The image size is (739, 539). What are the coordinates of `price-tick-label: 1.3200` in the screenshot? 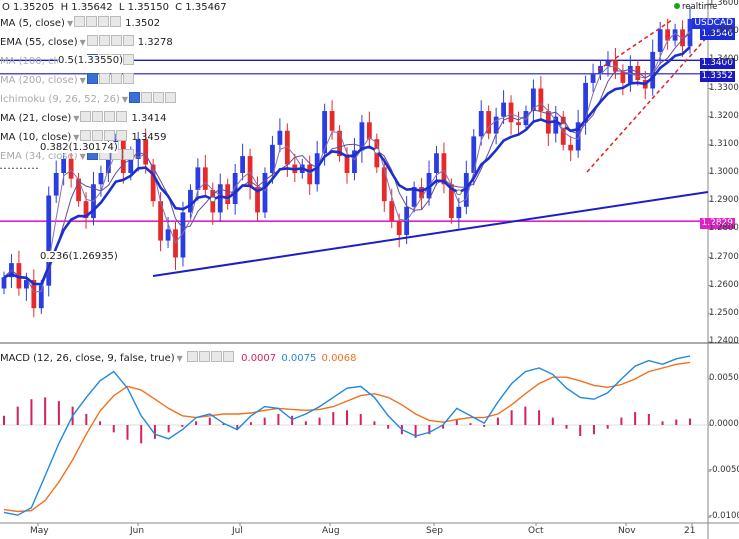 It's located at (724, 115).